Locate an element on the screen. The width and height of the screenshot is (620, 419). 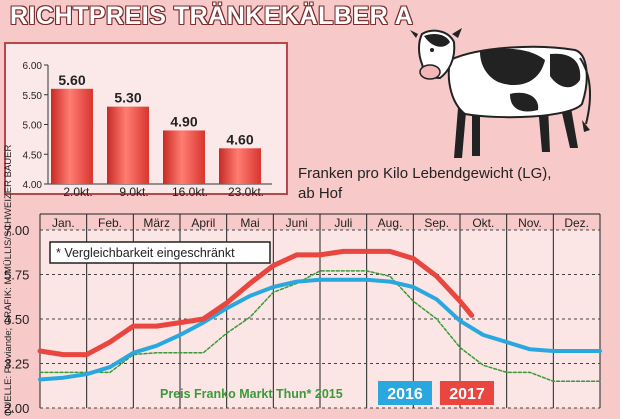
legend-2017-label: 2017 is located at coordinates (467, 394).